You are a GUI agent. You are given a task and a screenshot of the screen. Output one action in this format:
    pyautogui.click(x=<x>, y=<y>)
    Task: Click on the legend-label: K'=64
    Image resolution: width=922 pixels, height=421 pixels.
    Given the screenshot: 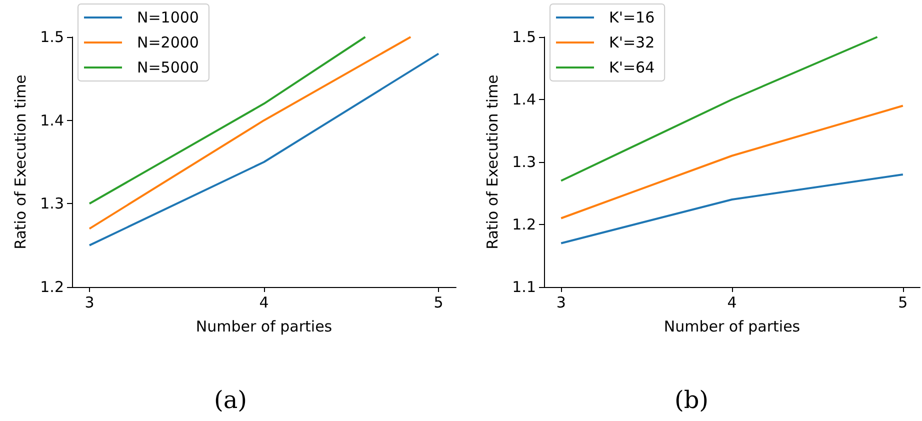 What is the action you would take?
    pyautogui.click(x=632, y=67)
    